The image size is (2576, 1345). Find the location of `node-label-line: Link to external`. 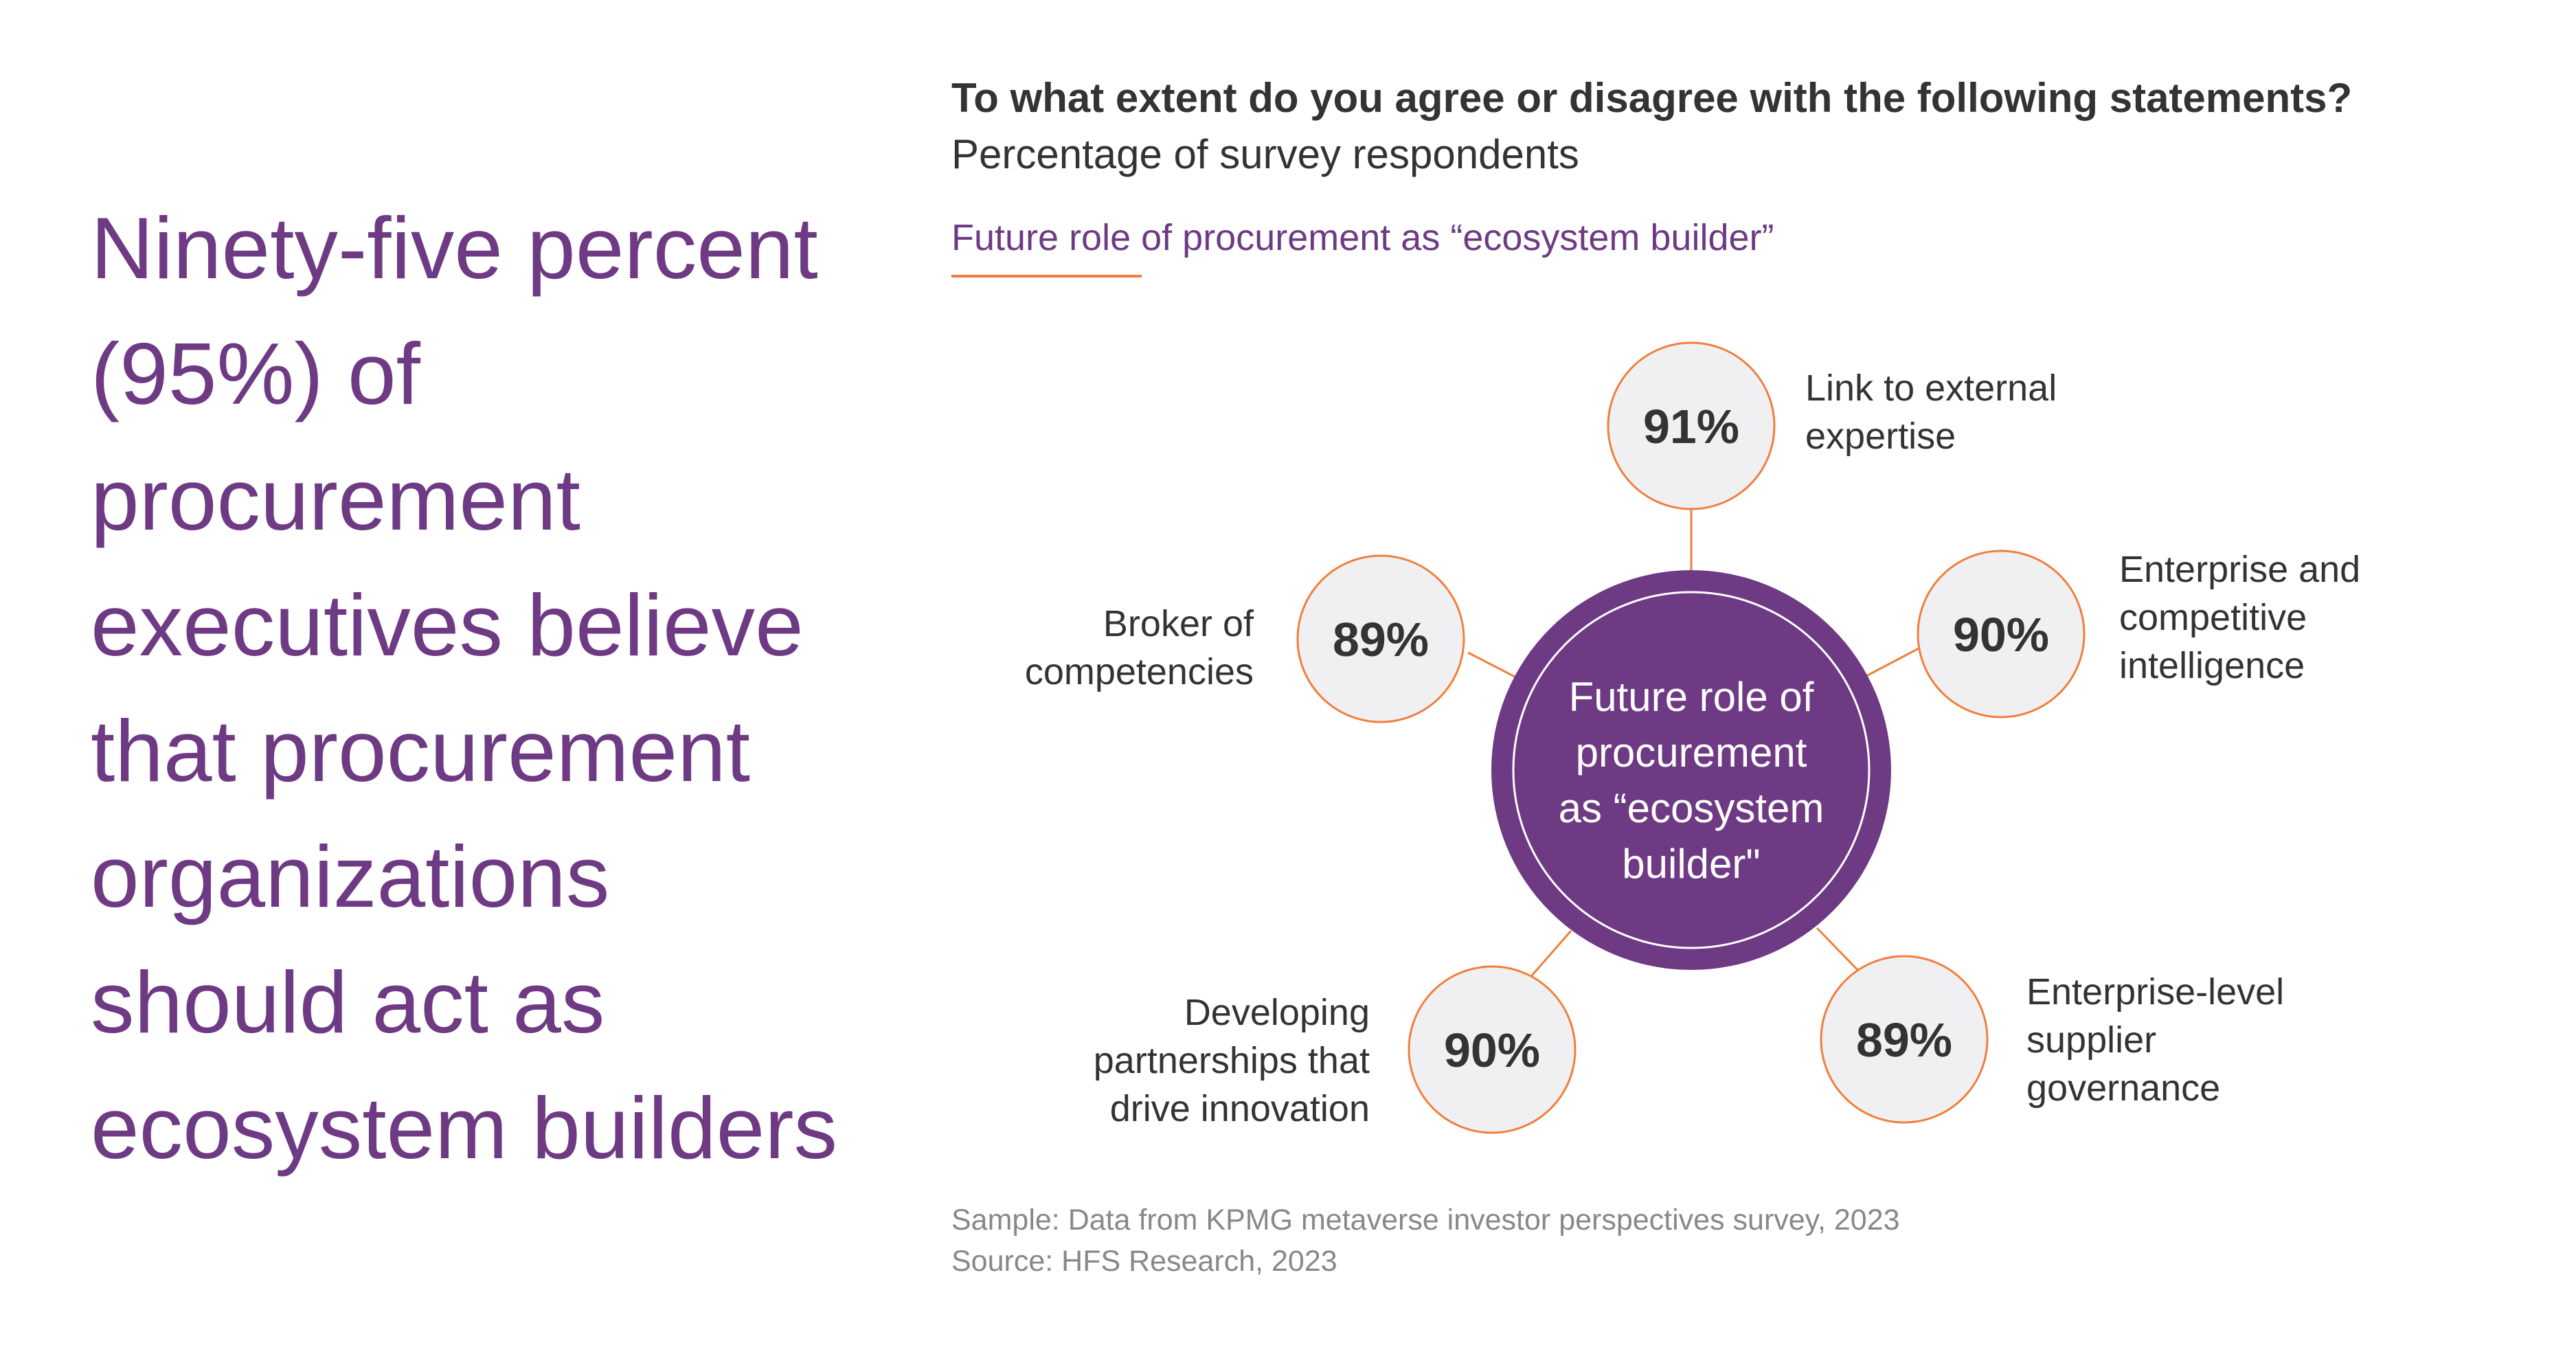

node-label-line: Link to external is located at coordinates (1931, 388).